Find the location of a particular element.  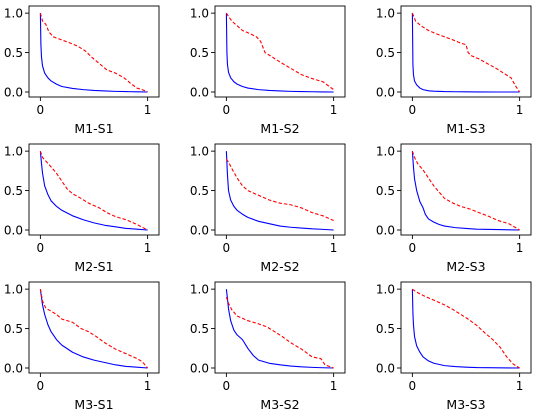

panel-title: M1-S2 is located at coordinates (279, 128).